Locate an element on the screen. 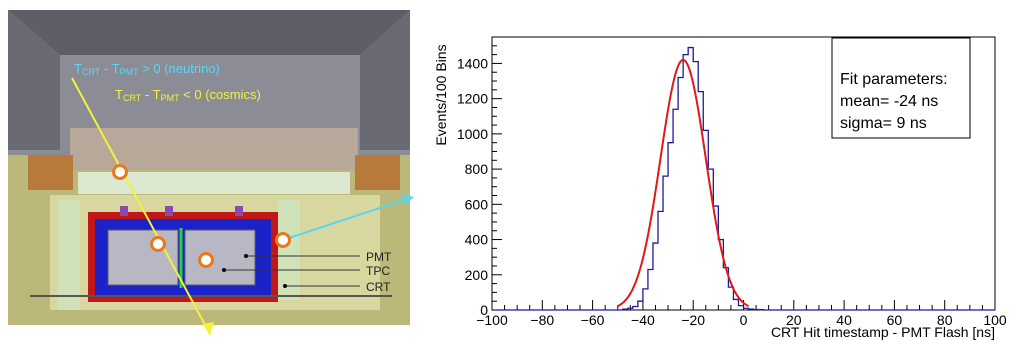  x-tick-label: −100 is located at coordinates (492, 320).